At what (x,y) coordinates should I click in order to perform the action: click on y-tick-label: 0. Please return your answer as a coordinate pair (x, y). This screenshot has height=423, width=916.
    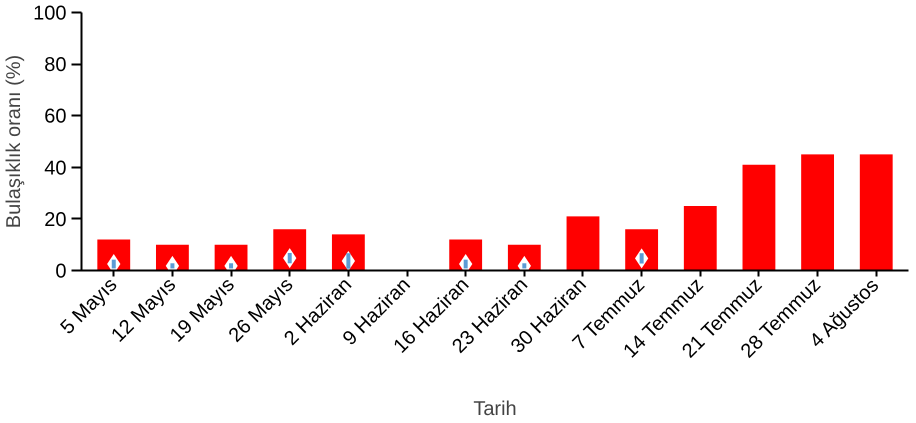
    Looking at the image, I should click on (60, 271).